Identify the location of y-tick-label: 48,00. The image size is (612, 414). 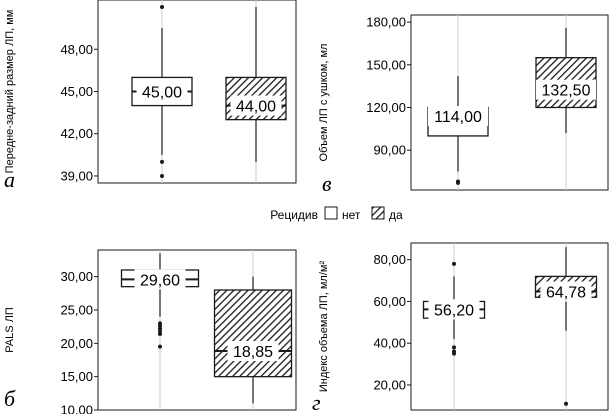
(76, 49).